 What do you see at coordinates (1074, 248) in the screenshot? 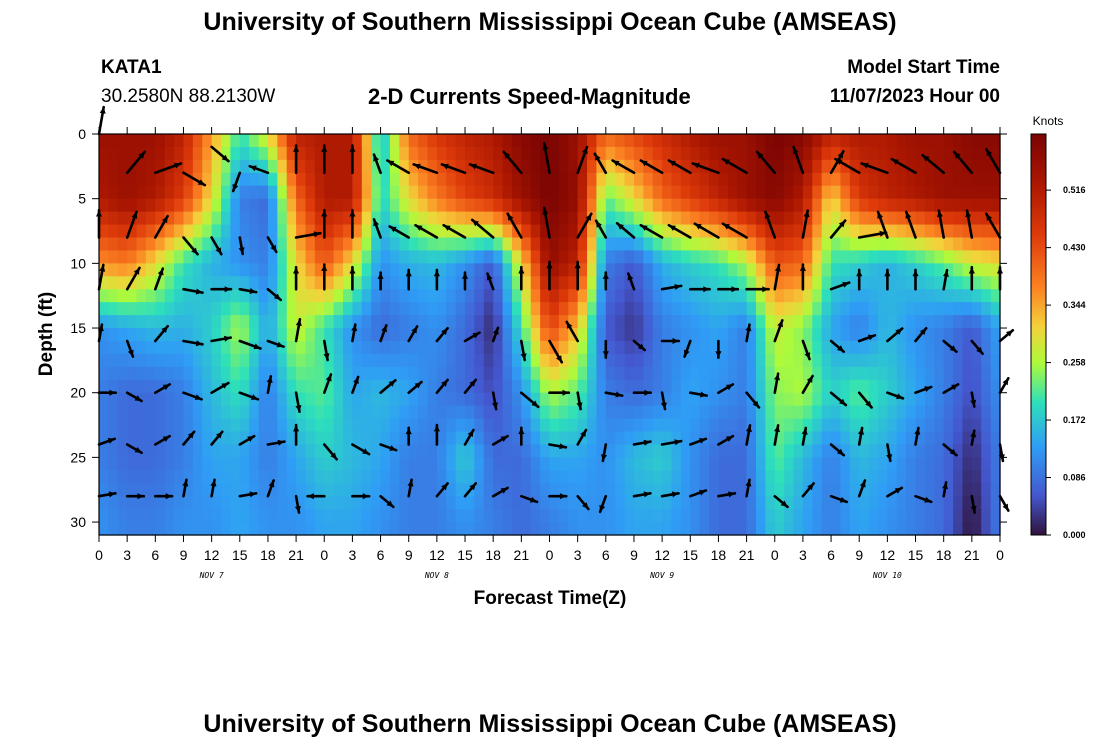
I see `colorbar-tick-label: 0.430` at bounding box center [1074, 248].